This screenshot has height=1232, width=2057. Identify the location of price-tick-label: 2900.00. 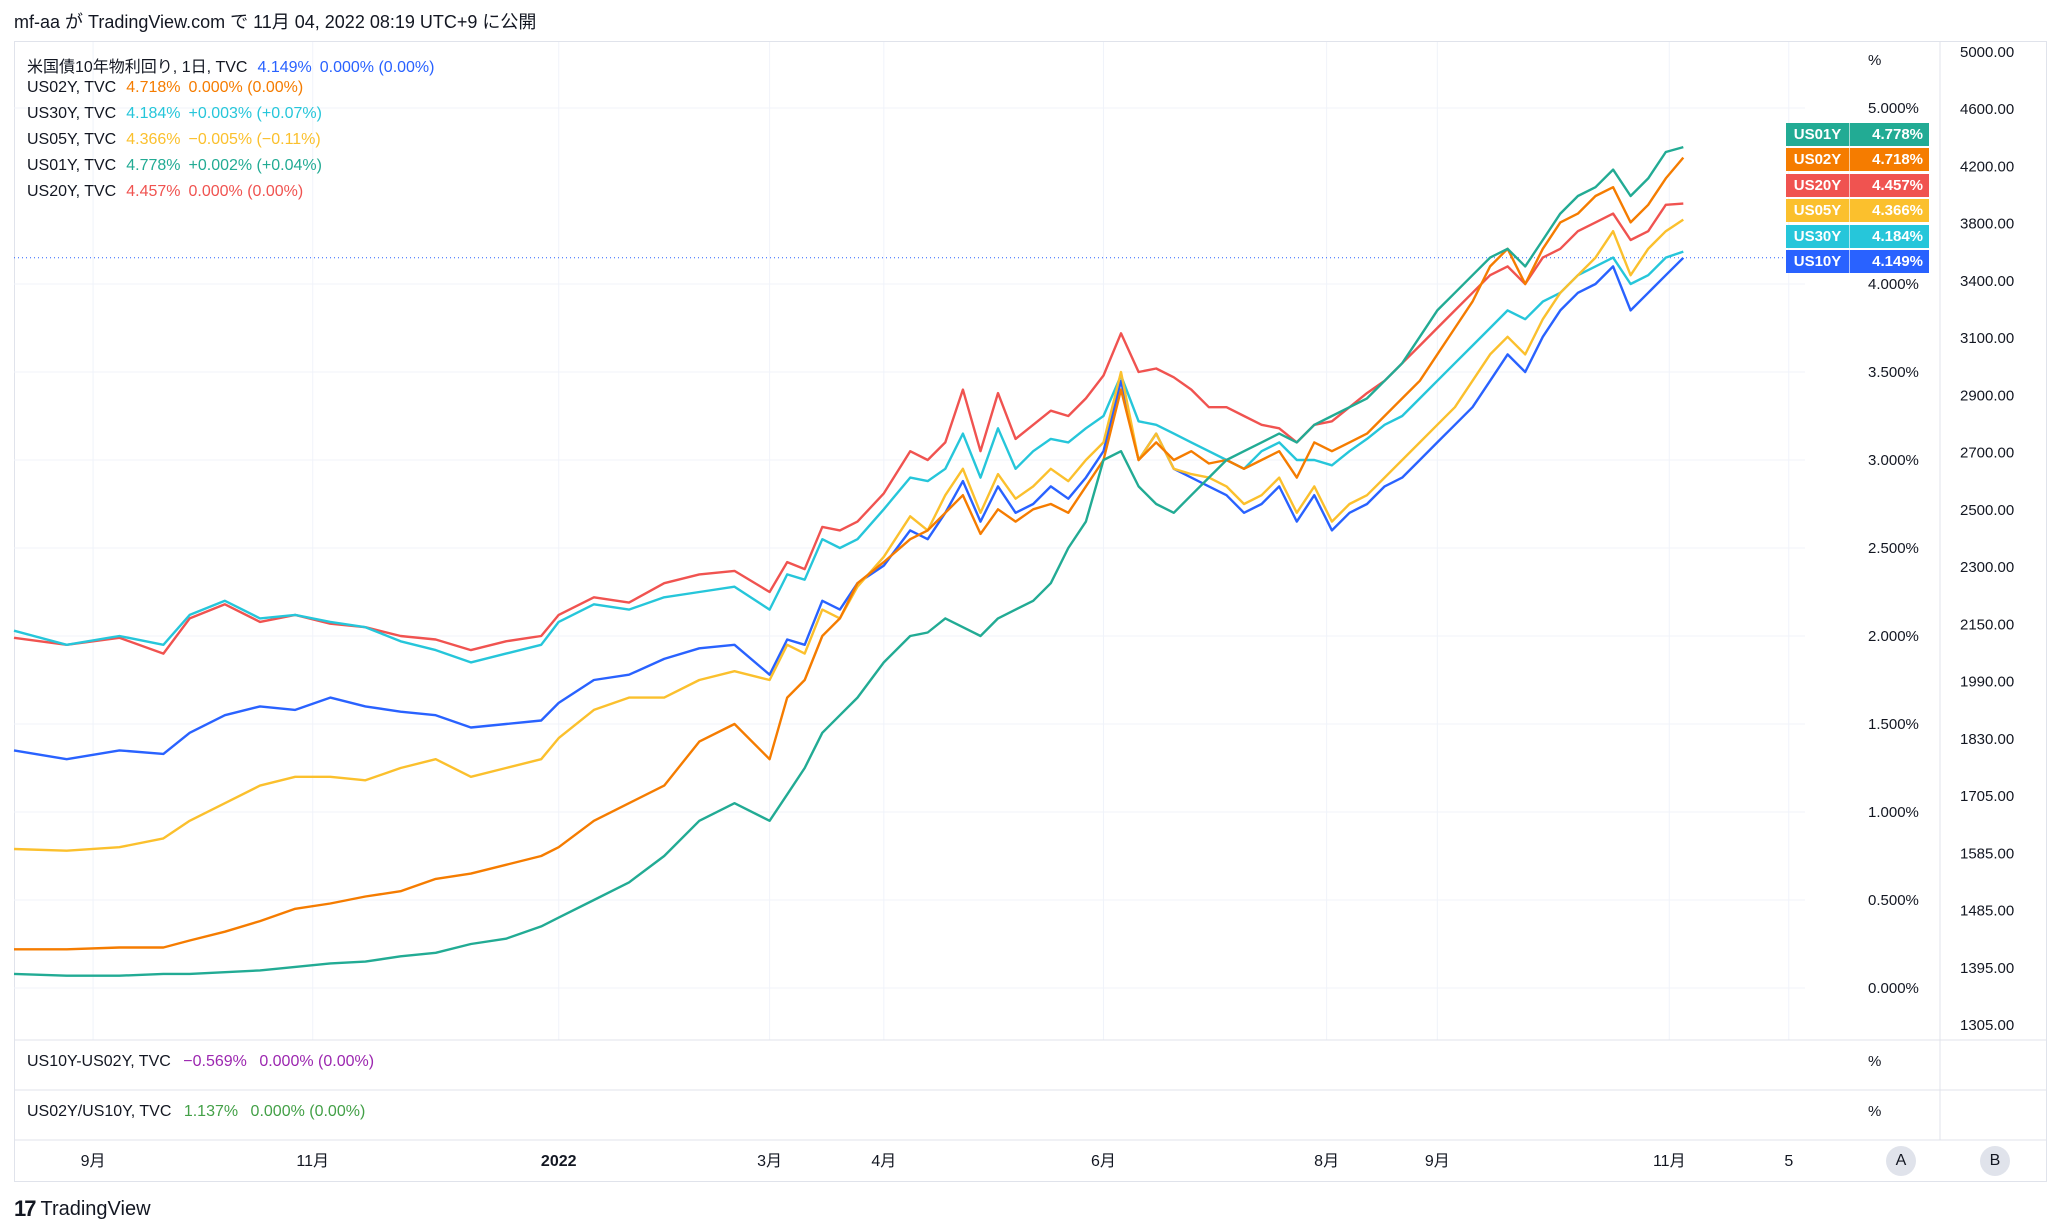
(1987, 395).